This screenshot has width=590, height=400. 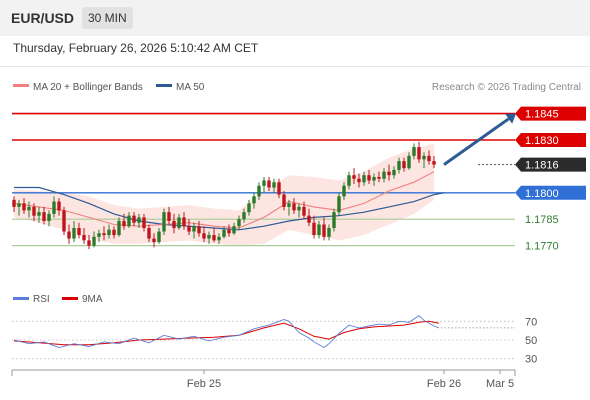 I want to click on x-tick-label: Feb 26, so click(x=444, y=384).